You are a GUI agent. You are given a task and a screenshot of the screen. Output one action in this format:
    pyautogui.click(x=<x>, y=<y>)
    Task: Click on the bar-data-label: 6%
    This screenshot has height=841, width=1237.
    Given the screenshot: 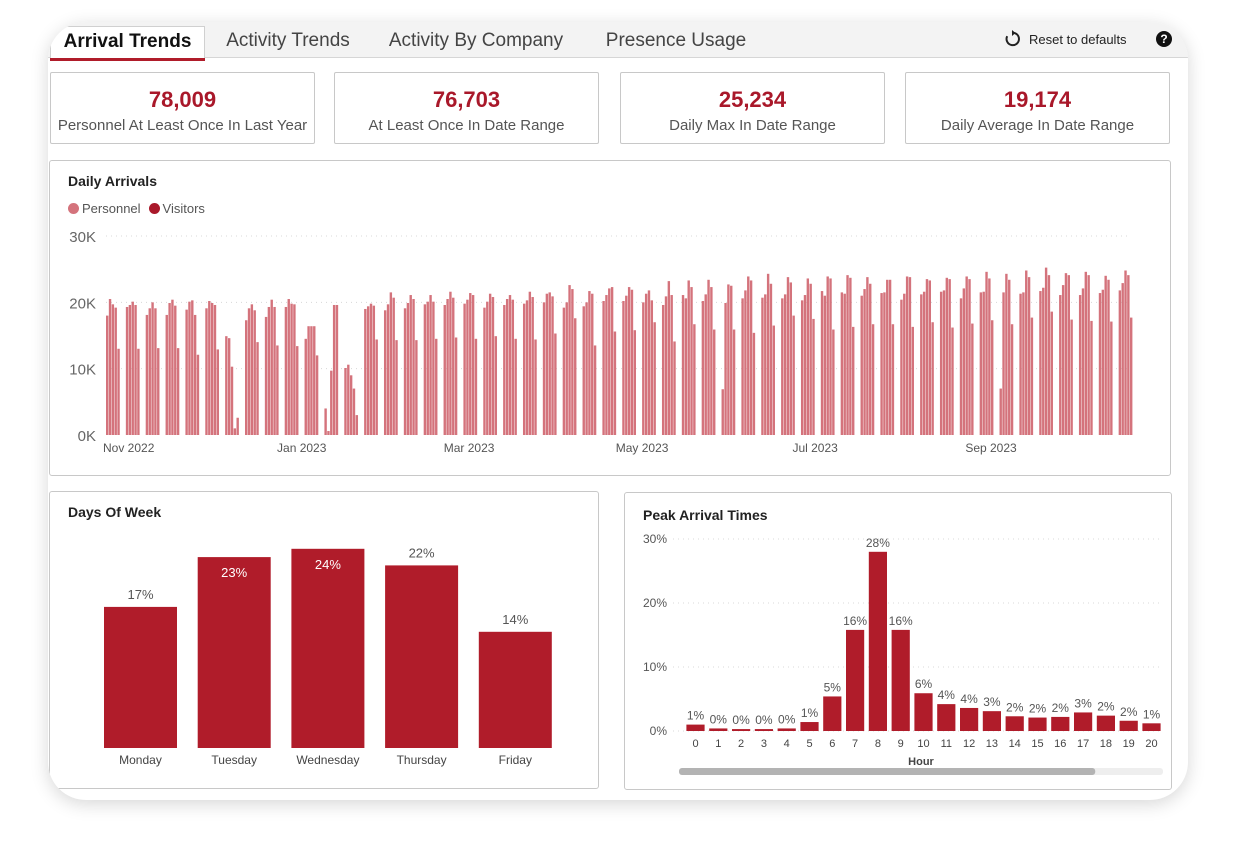 What is the action you would take?
    pyautogui.click(x=924, y=684)
    